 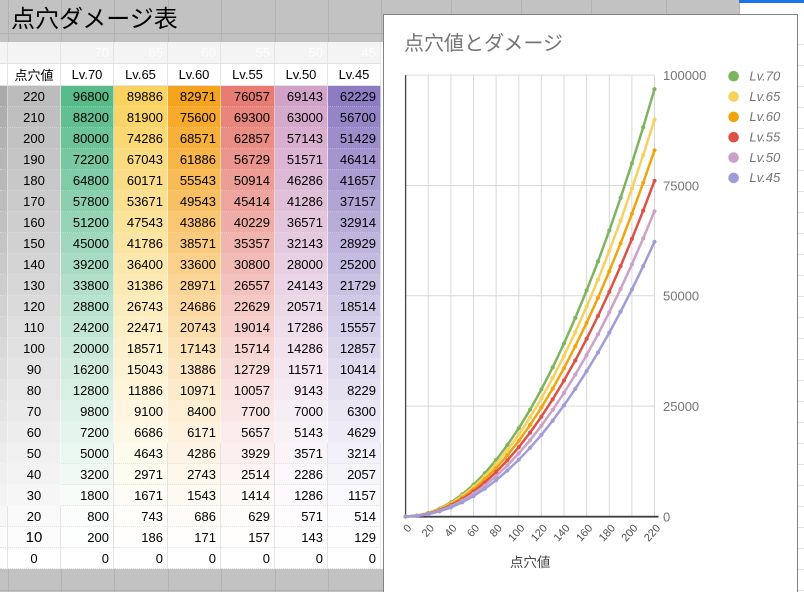 I want to click on svg-text: 75000, so click(x=681, y=185).